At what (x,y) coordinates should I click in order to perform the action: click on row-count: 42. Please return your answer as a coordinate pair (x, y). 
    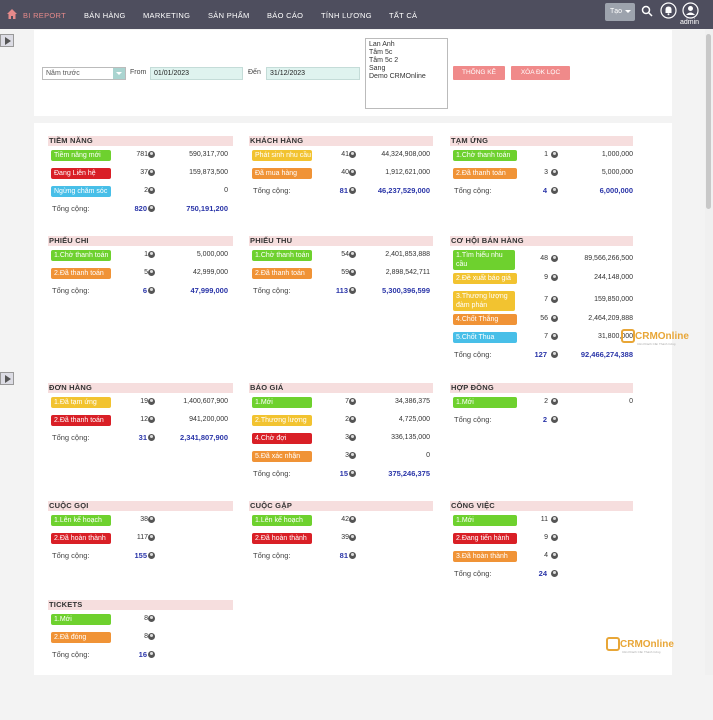
    Looking at the image, I should click on (345, 519).